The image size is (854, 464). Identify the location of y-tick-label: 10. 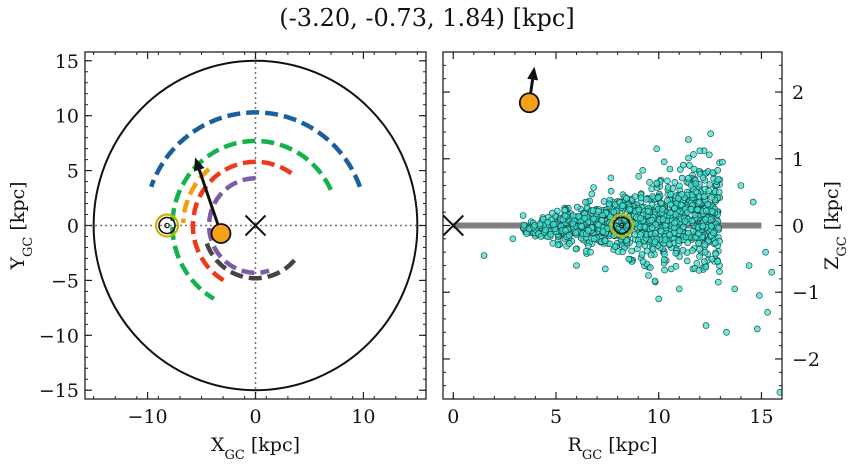
(67, 117).